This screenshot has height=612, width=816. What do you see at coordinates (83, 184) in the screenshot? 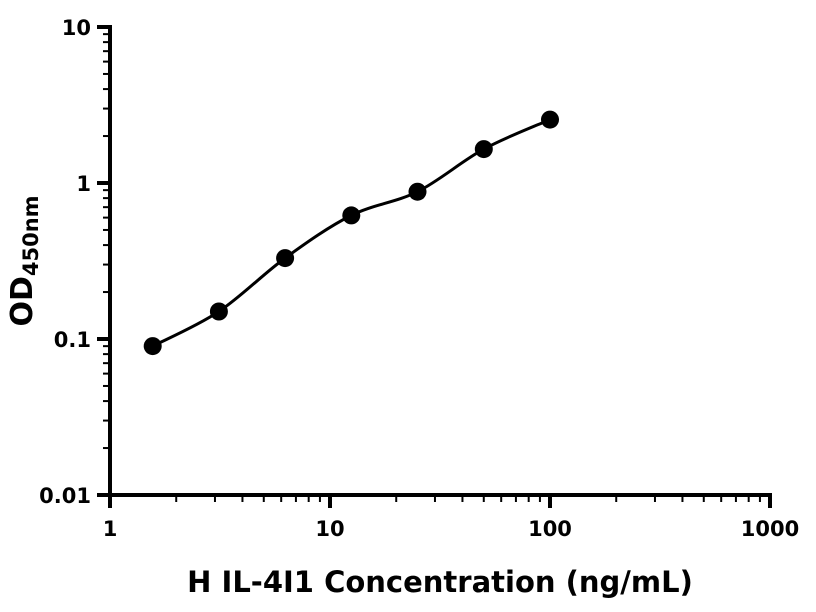
I see `y-tick-label: 1` at bounding box center [83, 184].